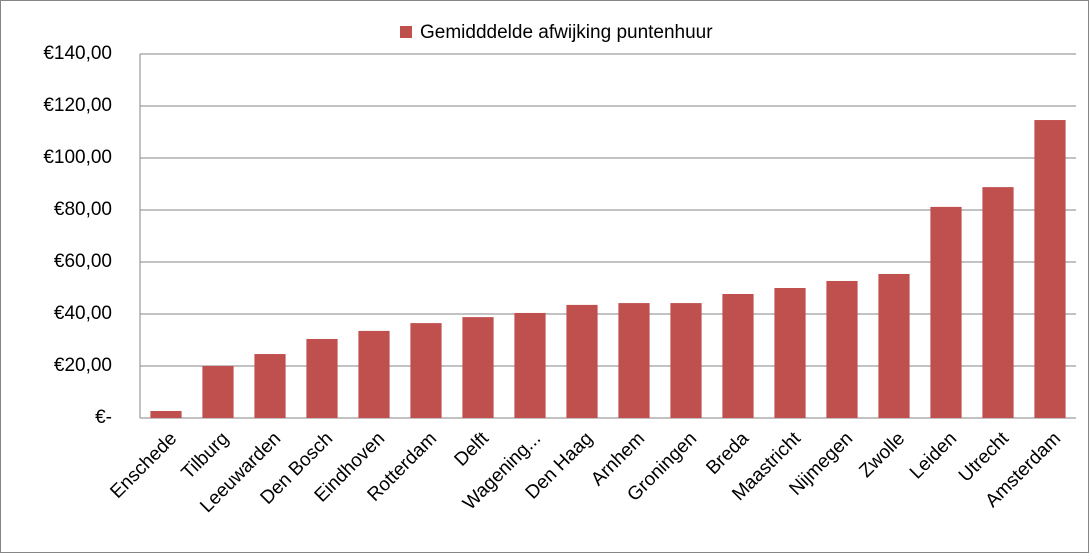  Describe the element at coordinates (77, 157) in the screenshot. I see `y-tick-label: €100,00` at that location.